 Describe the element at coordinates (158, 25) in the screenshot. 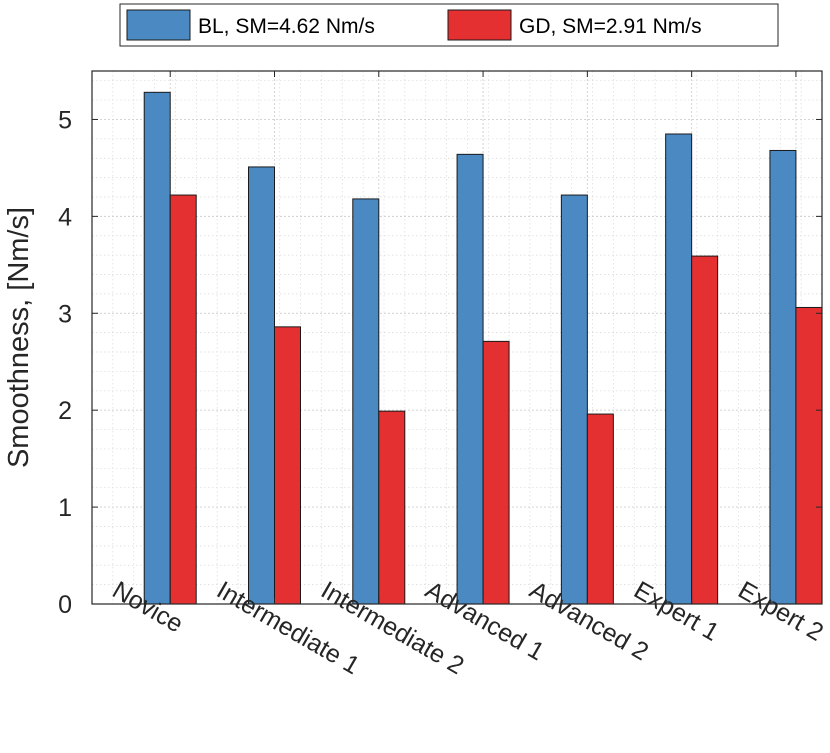

I see `legend-swatch-bl` at that location.